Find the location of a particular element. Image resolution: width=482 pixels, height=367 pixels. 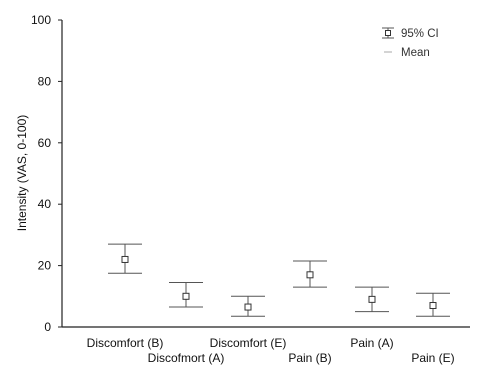

legend: 95% CI Mean is located at coordinates (410, 43).